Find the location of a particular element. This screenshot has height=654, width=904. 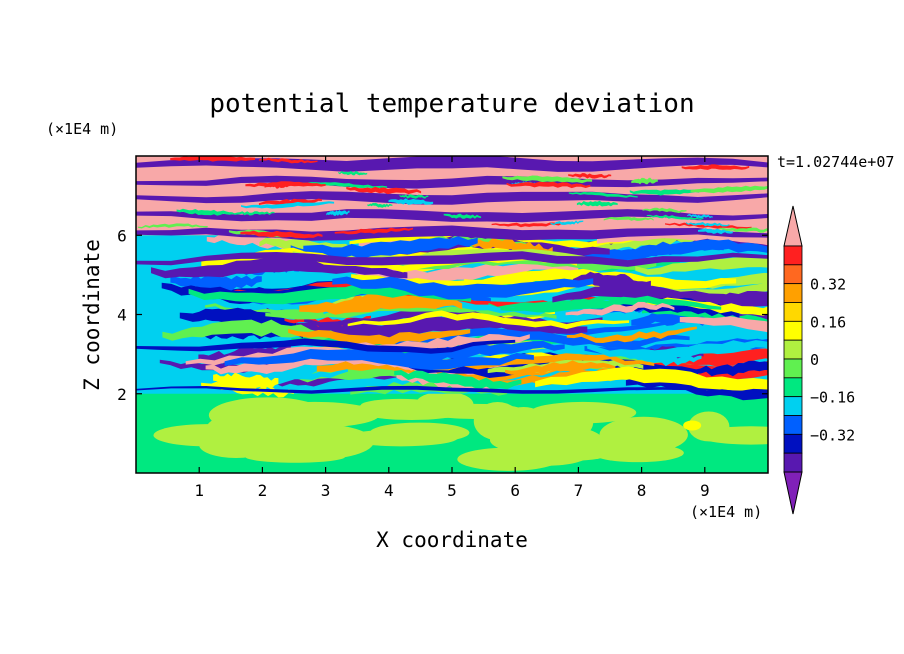

x-tick-label: 1 is located at coordinates (199, 490).